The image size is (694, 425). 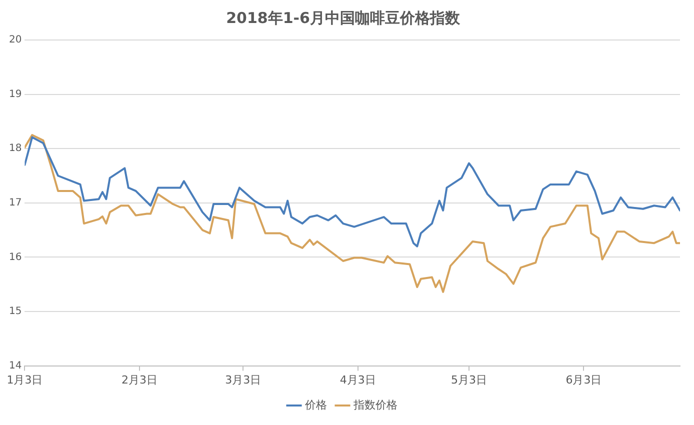 What do you see at coordinates (243, 379) in the screenshot?
I see `x-tick-label: 3月3日` at bounding box center [243, 379].